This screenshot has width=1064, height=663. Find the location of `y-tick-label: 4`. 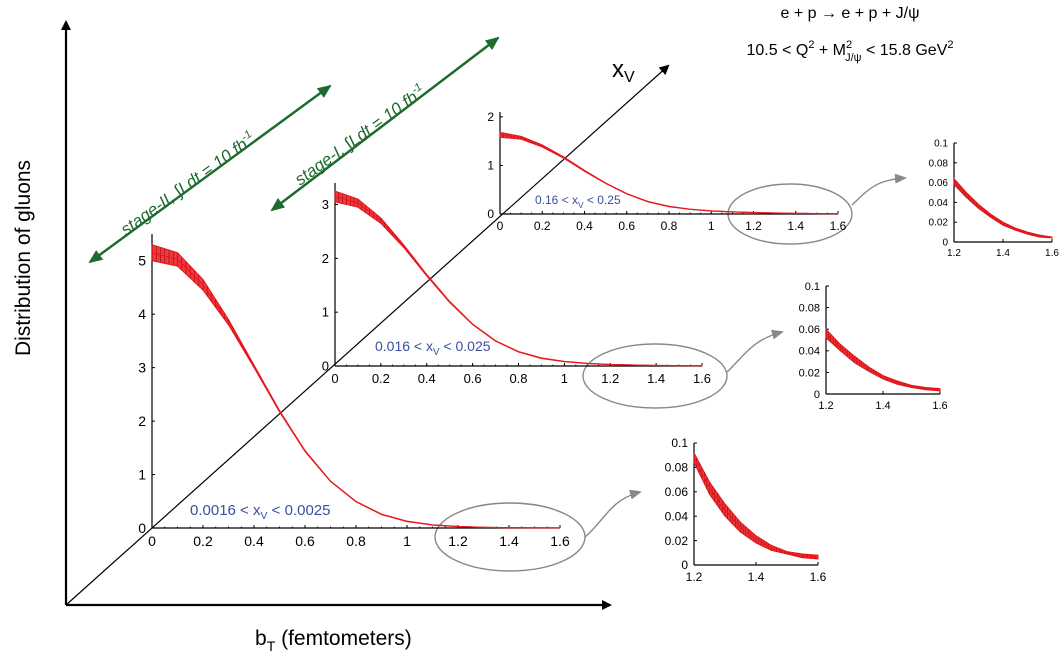

y-tick-label: 4 is located at coordinates (142, 314).